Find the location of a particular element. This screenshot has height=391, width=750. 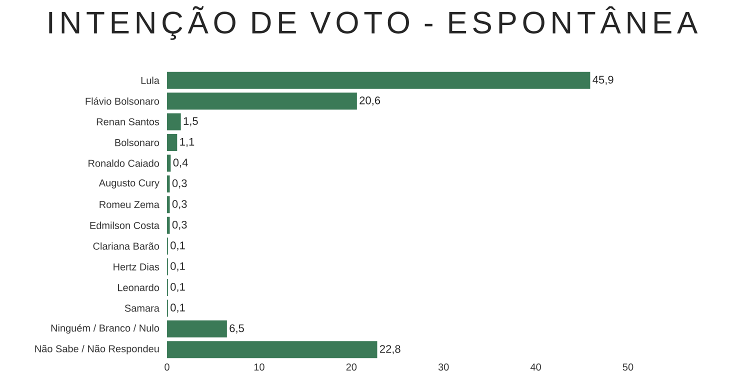

x-tick-label: 20 is located at coordinates (351, 367).